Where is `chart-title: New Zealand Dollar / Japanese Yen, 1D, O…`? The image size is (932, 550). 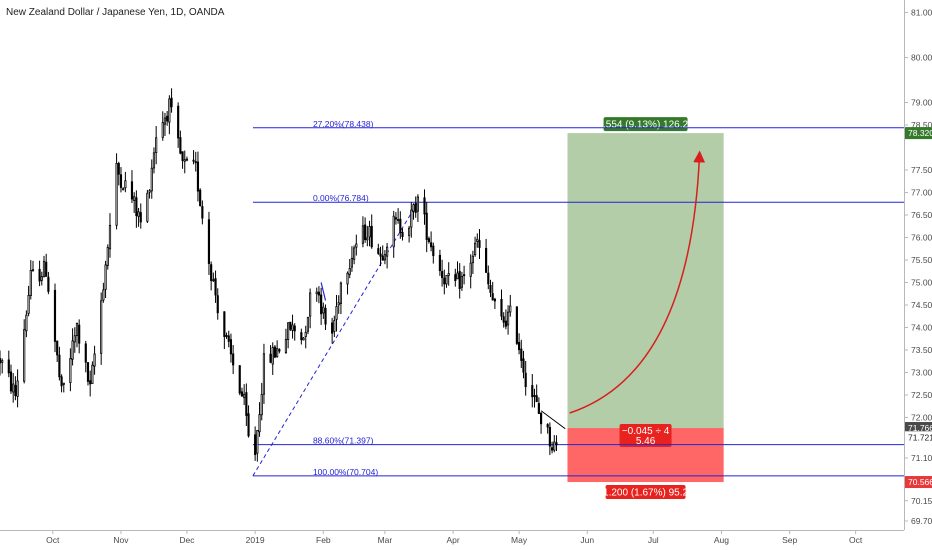 chart-title: New Zealand Dollar / Japanese Yen, 1D, O… is located at coordinates (115, 12).